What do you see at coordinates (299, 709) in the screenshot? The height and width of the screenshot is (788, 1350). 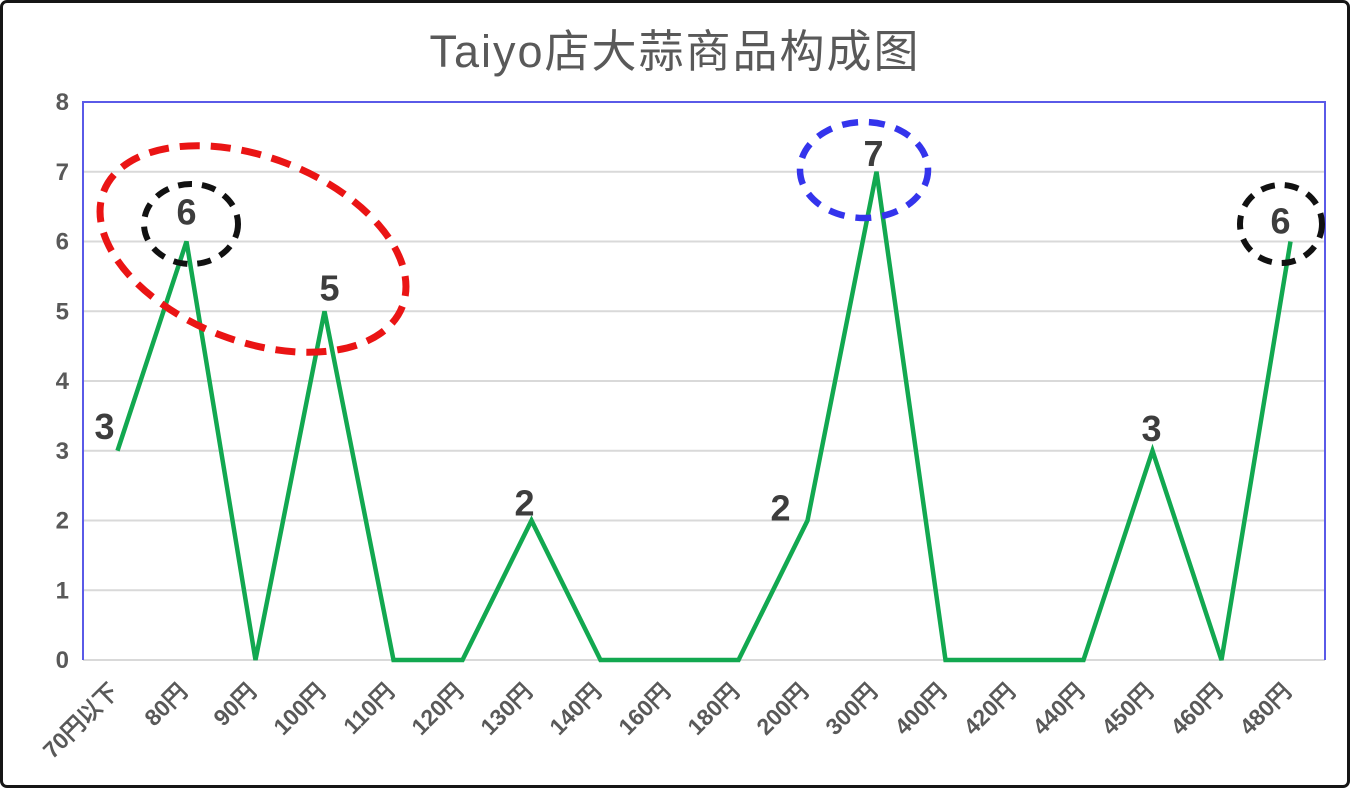 I see `x-tick-label: 100円` at bounding box center [299, 709].